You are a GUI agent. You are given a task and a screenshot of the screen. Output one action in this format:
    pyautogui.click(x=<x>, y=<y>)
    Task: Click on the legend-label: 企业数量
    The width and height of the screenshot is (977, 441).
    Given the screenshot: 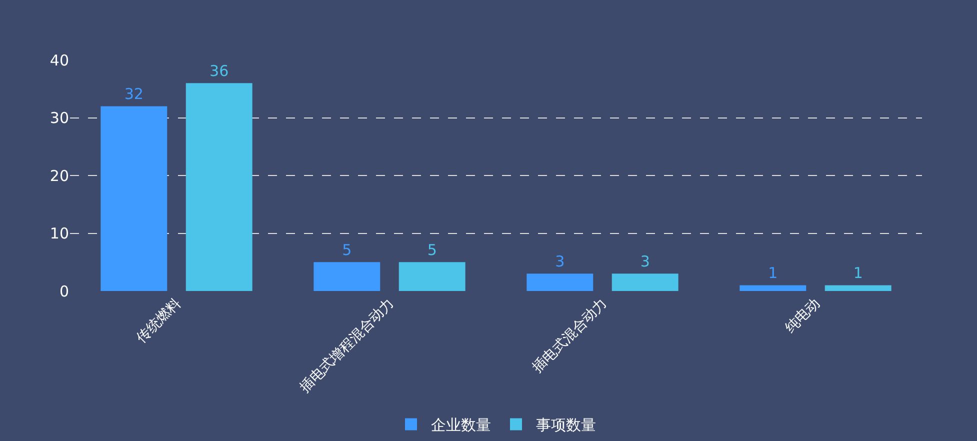 What is the action you would take?
    pyautogui.click(x=461, y=425)
    